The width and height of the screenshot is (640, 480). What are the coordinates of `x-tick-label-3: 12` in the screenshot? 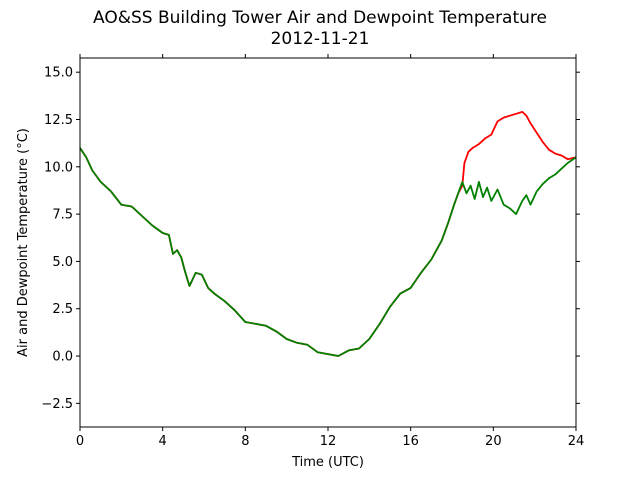 It's located at (328, 441).